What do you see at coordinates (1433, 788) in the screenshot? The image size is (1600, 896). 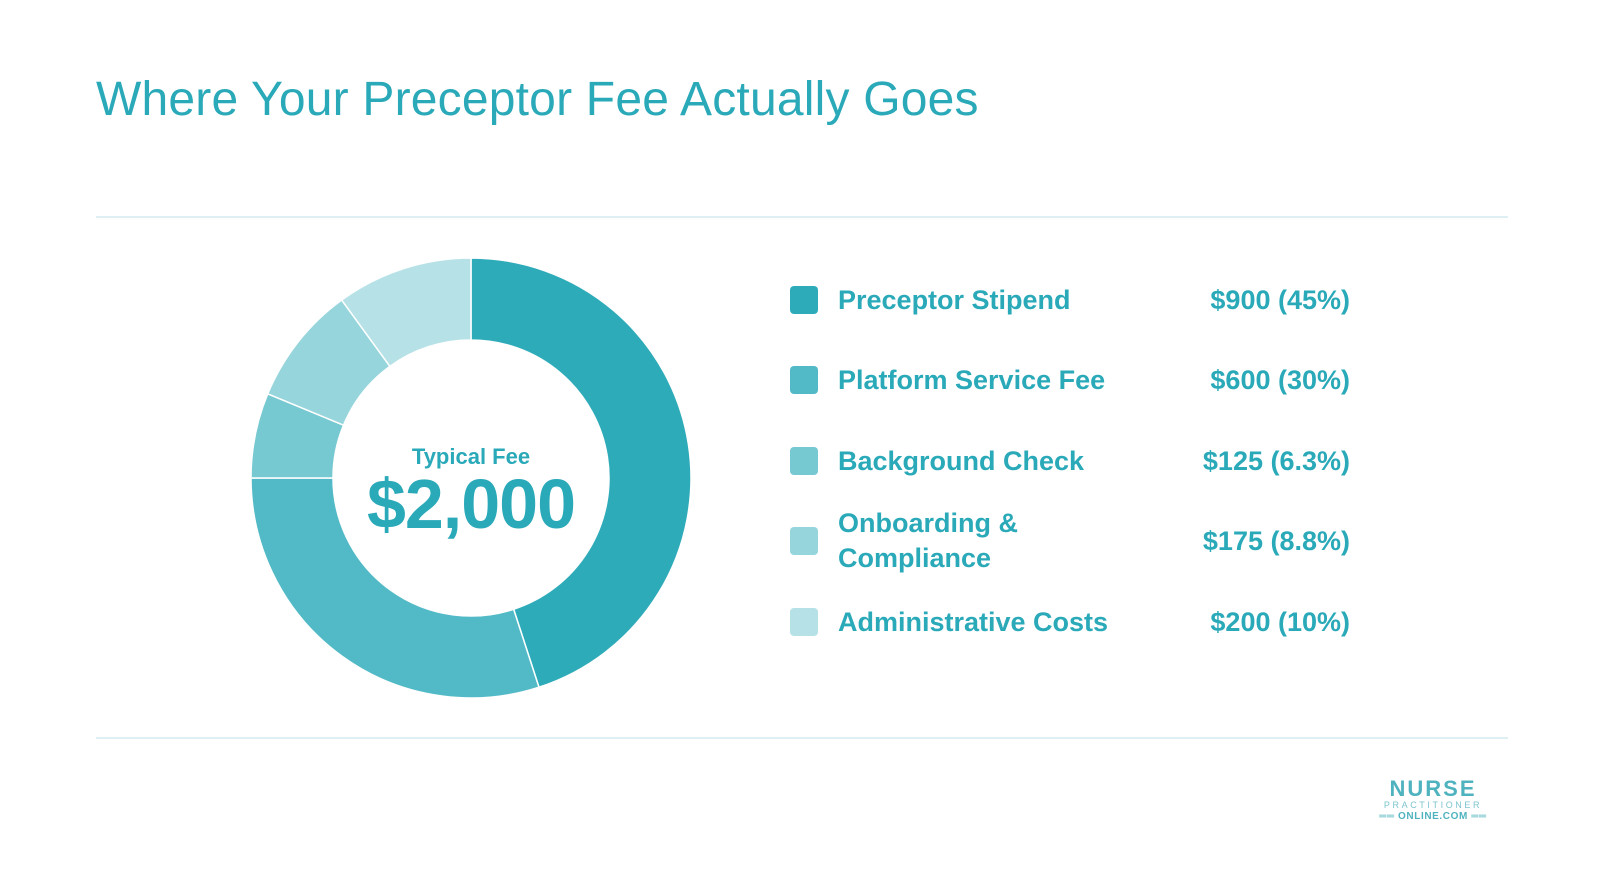 I see `logo-line-nurse: NURSE` at bounding box center [1433, 788].